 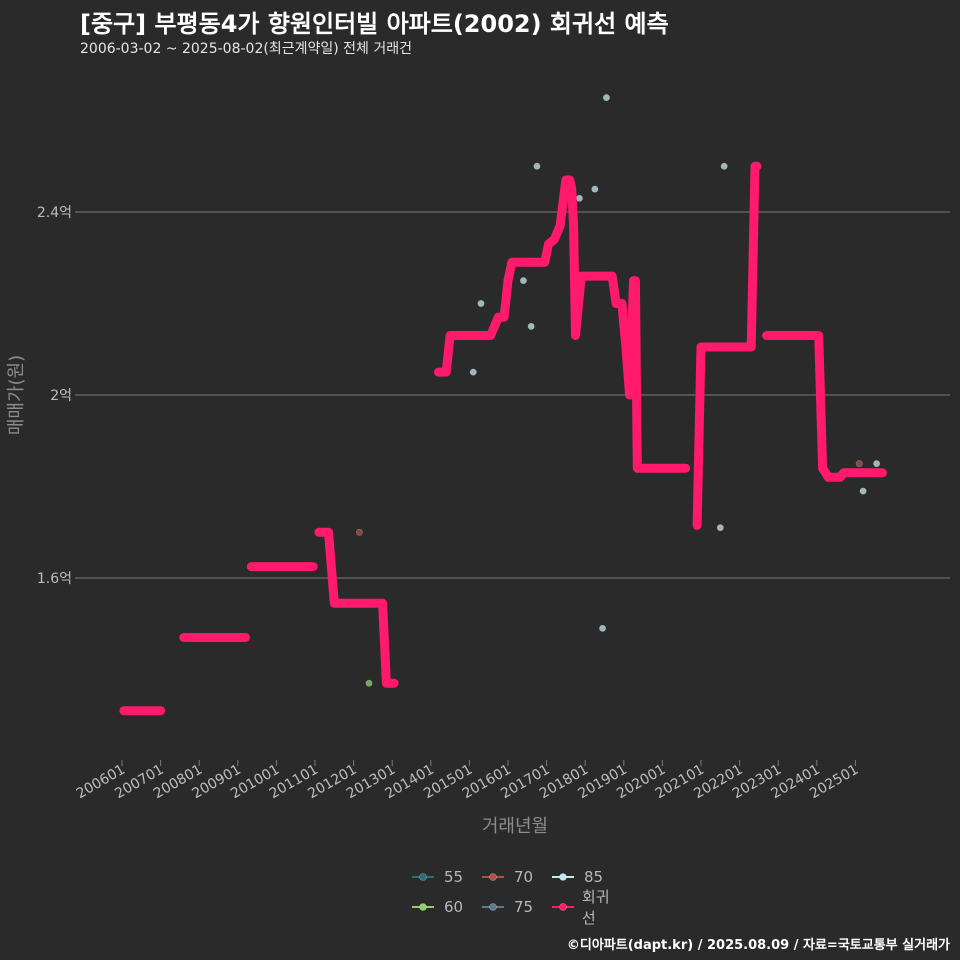 I want to click on legend-item: 60, so click(x=445, y=907).